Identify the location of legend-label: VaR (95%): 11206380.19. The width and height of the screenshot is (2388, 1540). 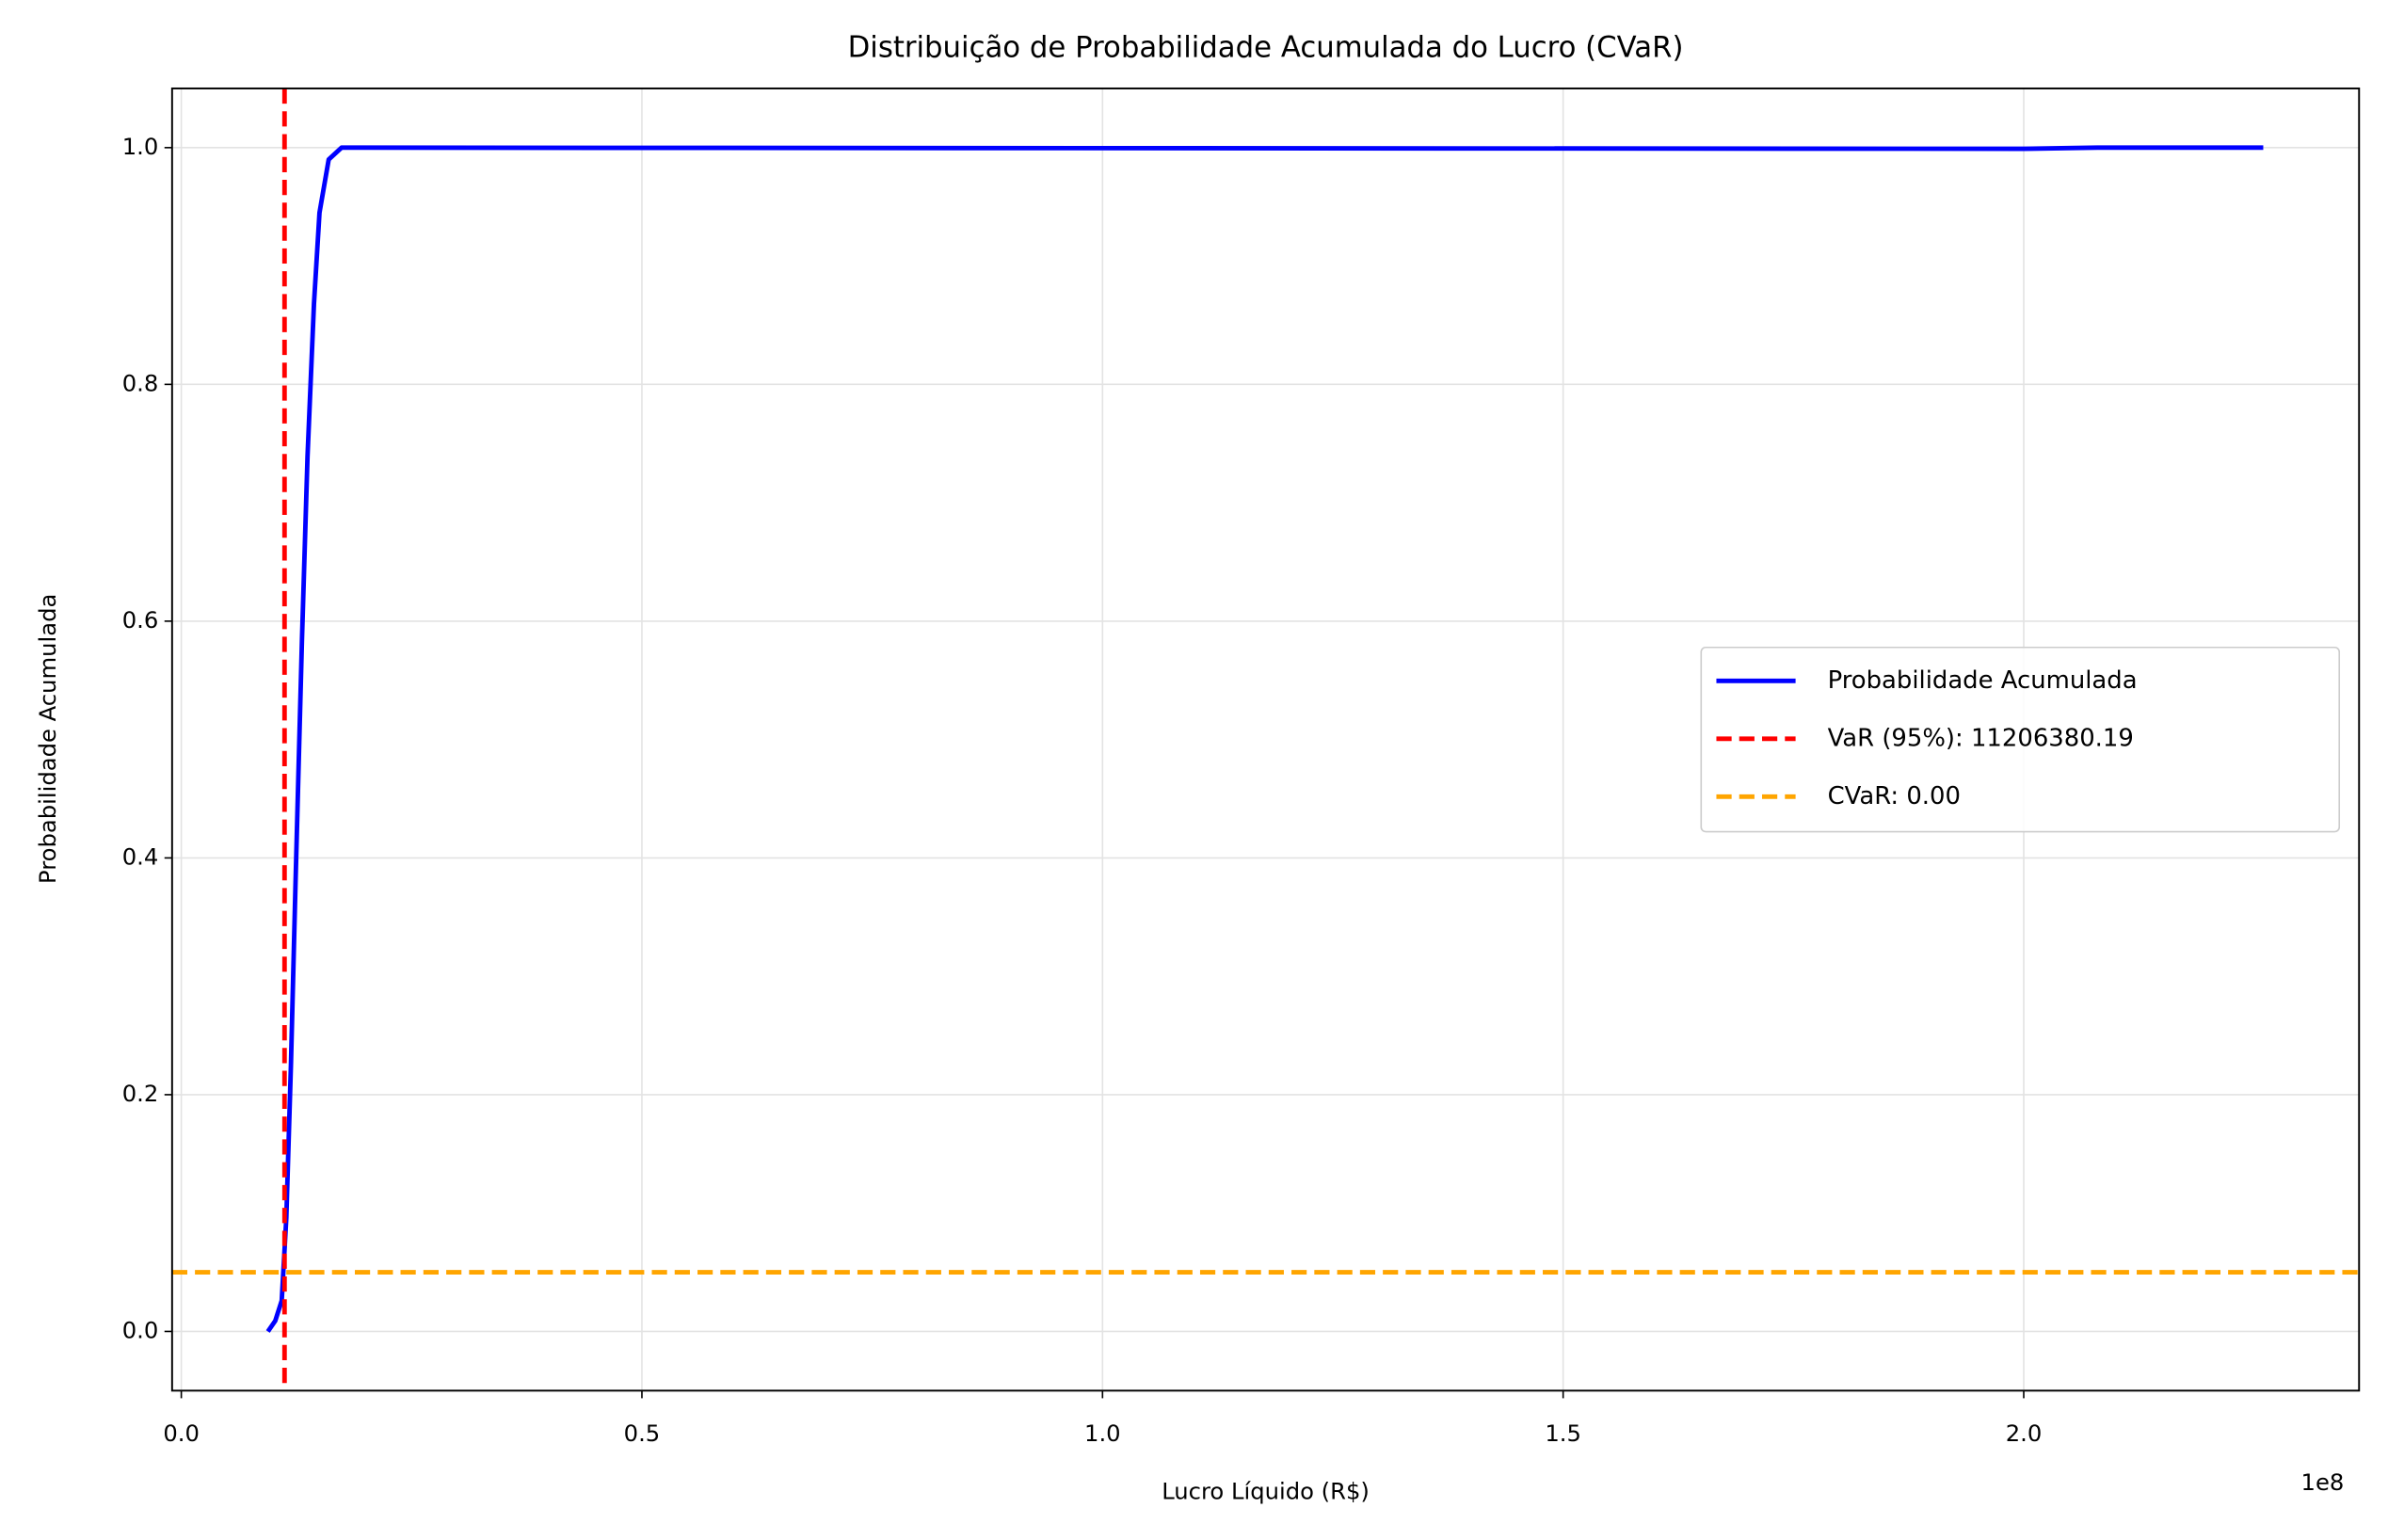
(1981, 738).